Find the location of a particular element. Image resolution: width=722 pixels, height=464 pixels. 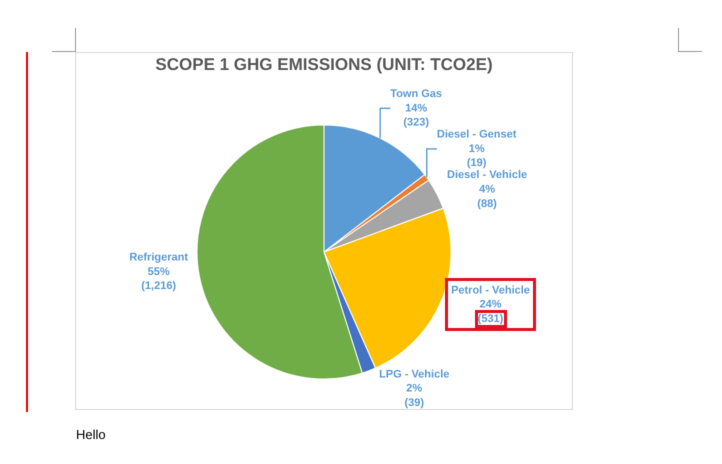

slice-label: Town Gas is located at coordinates (416, 94).